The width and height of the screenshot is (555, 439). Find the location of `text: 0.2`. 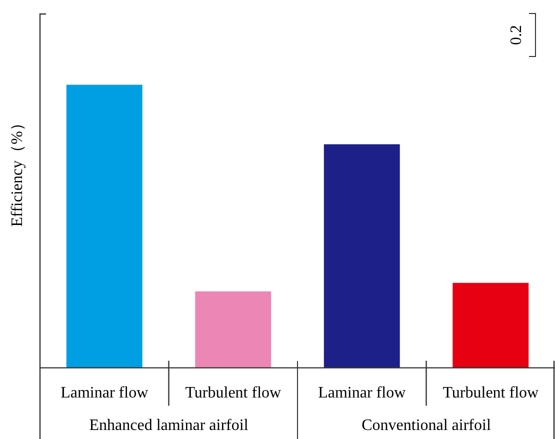

text: 0.2 is located at coordinates (517, 35).